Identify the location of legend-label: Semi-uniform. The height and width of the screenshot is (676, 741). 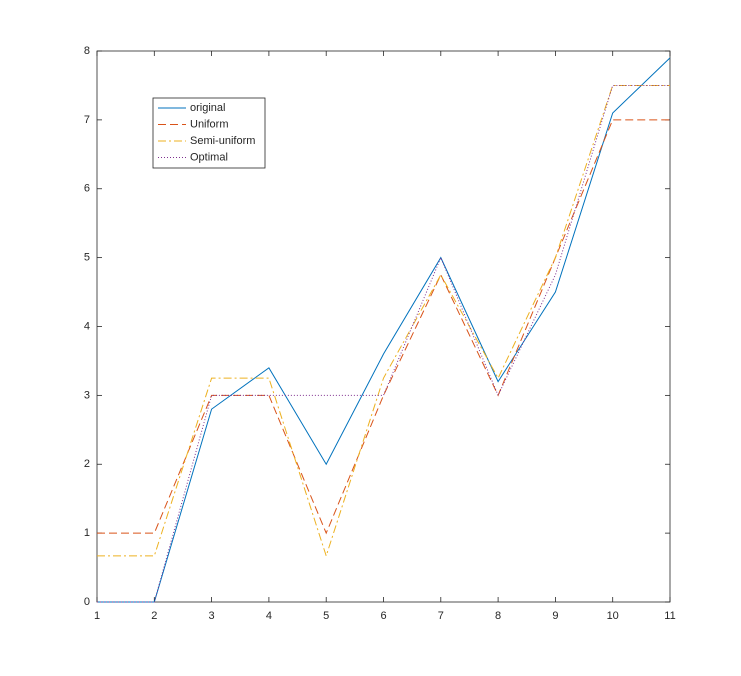
(222, 141).